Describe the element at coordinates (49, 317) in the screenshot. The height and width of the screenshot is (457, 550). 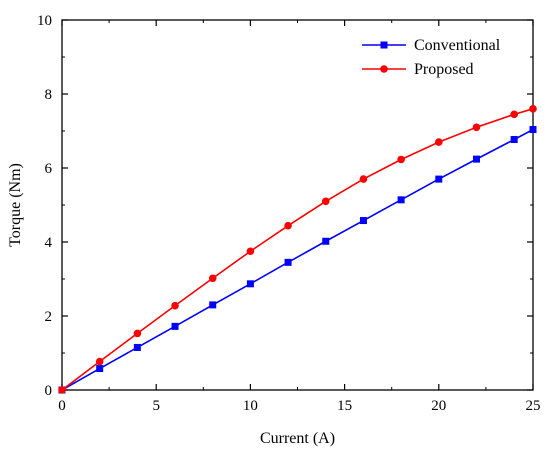
I see `y-tick-label: 2` at that location.